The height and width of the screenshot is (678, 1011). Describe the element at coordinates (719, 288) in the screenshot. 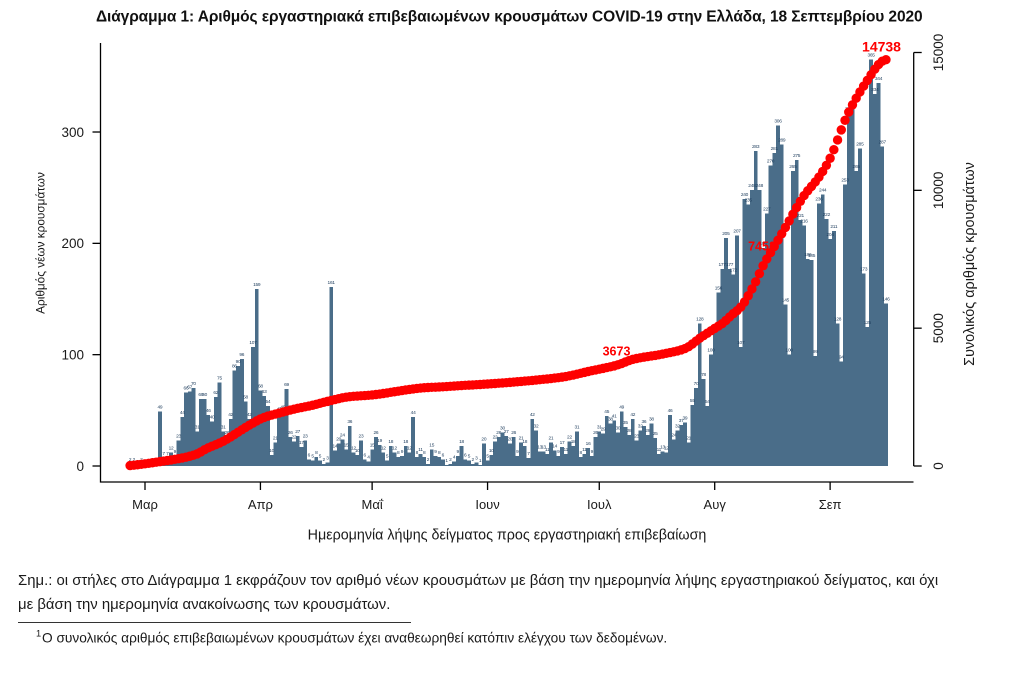

I see `svg-text: 156` at that location.